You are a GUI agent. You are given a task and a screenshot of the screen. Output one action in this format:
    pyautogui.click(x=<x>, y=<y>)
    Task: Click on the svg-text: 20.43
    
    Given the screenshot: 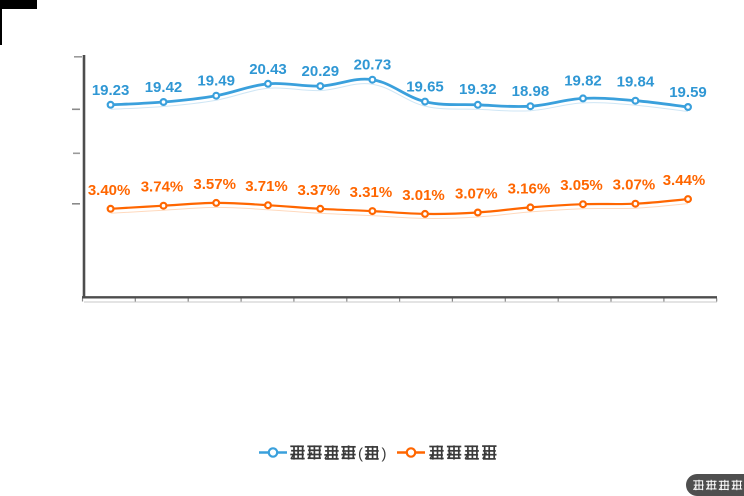 What is the action you would take?
    pyautogui.click(x=268, y=69)
    